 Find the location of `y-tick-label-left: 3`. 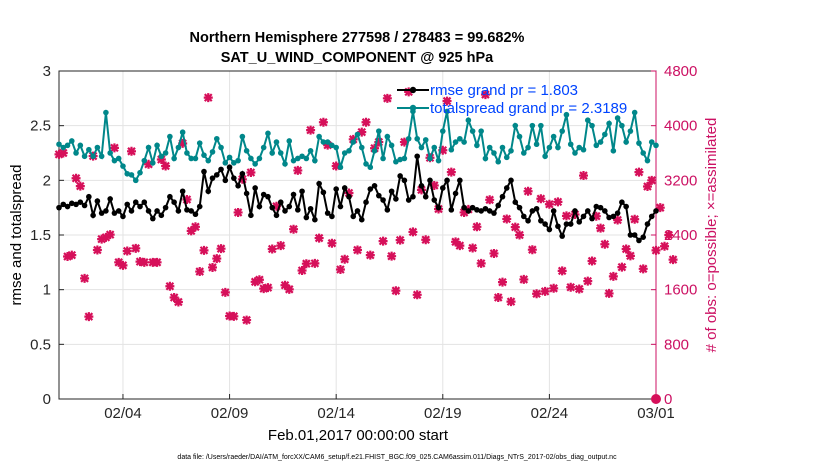

y-tick-label-left: 3 is located at coordinates (47, 71).